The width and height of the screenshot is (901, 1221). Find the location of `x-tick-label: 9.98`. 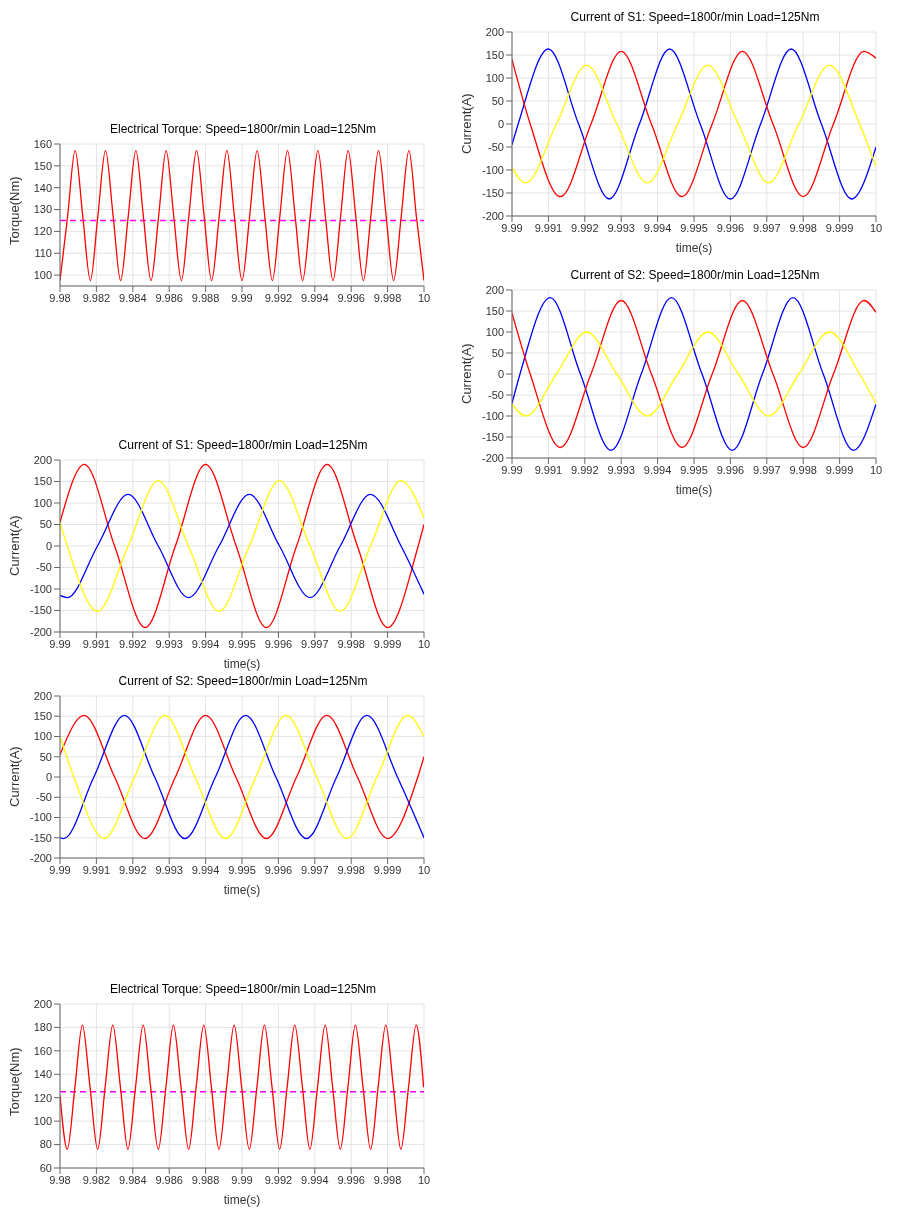

x-tick-label: 9.98 is located at coordinates (60, 297).